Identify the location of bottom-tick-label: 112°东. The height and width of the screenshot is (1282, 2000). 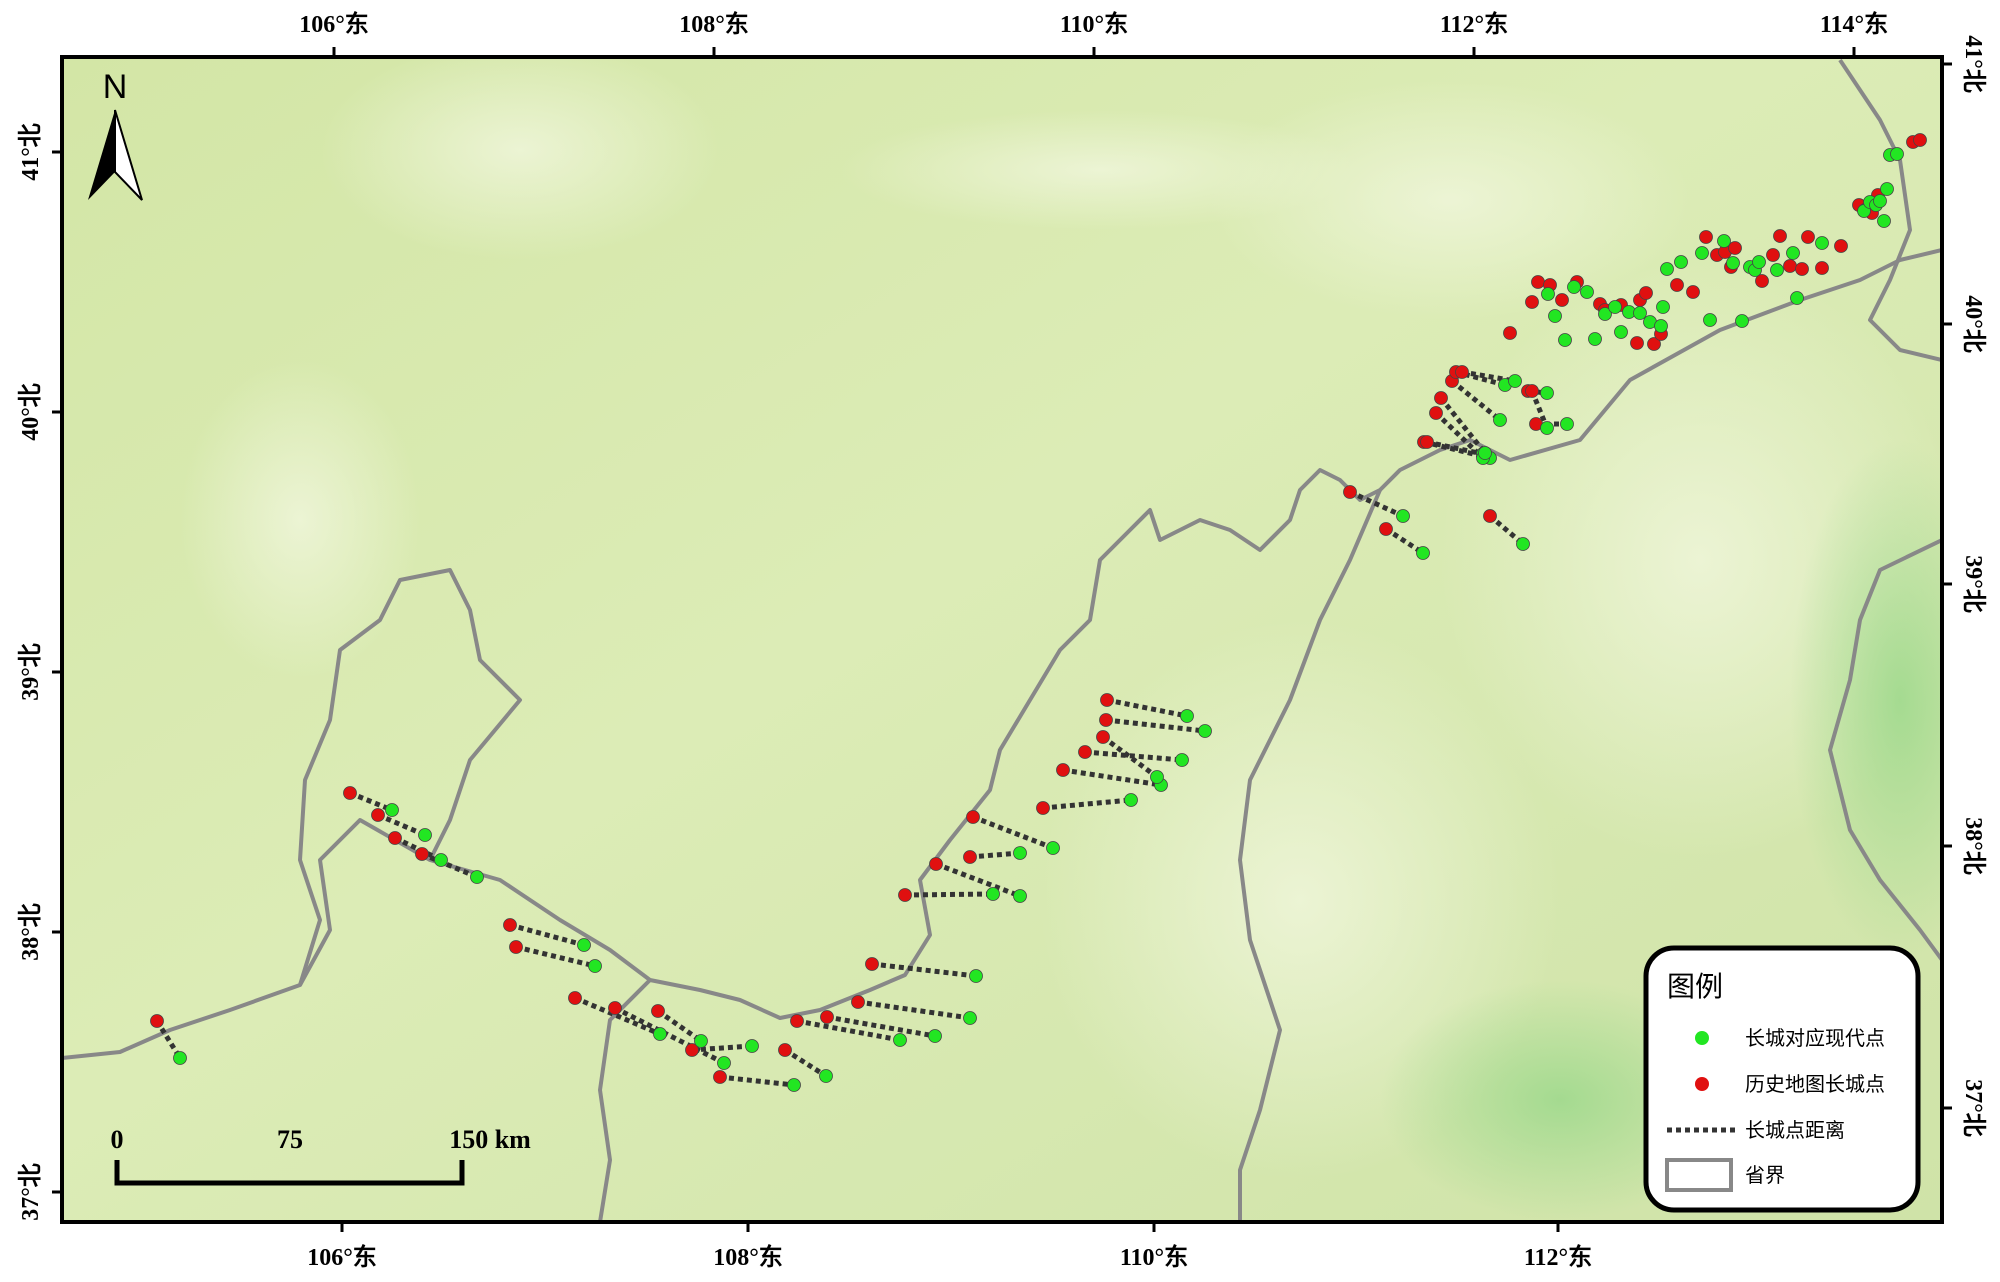
(1558, 1257).